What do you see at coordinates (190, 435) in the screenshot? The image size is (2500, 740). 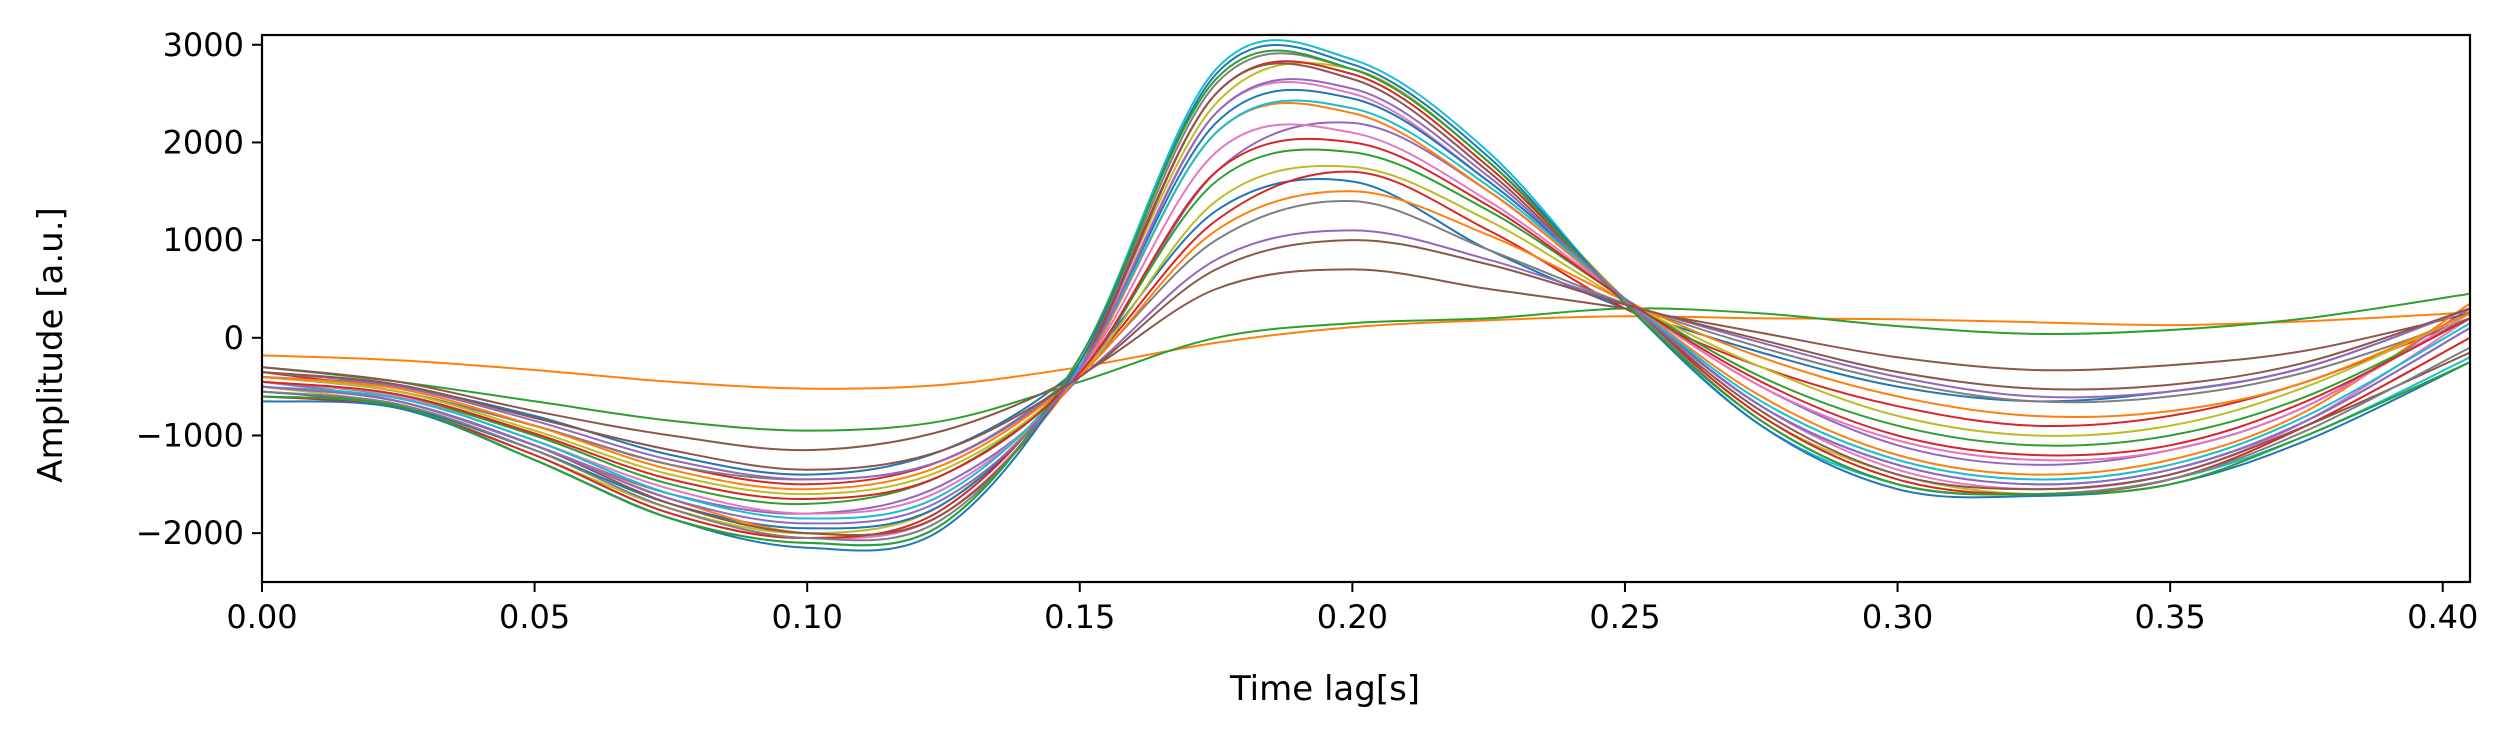 I see `y-tick-label: −1000` at bounding box center [190, 435].